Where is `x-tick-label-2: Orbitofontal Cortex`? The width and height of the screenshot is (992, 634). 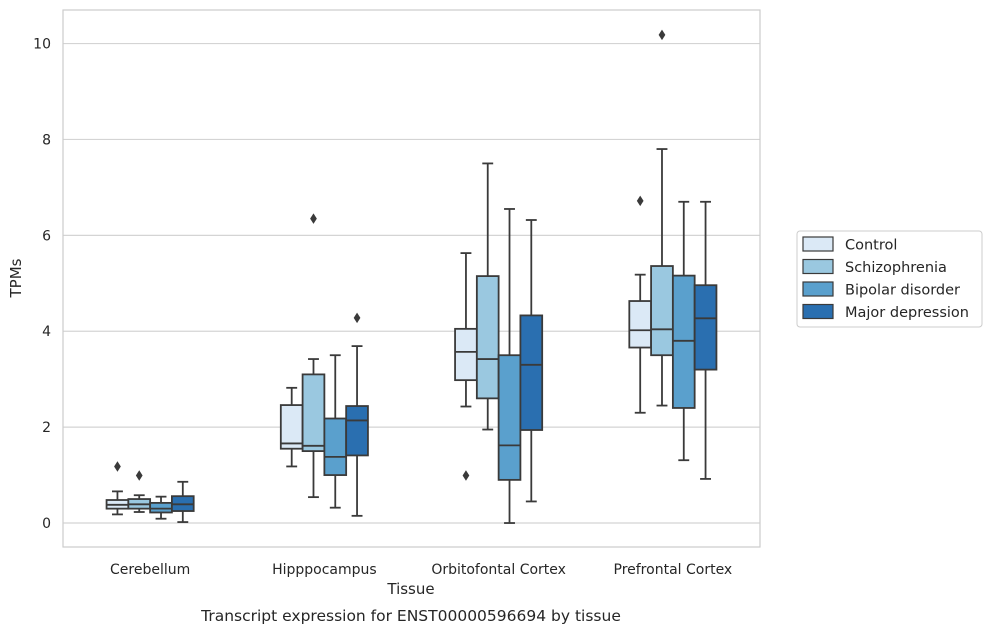 x-tick-label-2: Orbitofontal Cortex is located at coordinates (498, 570).